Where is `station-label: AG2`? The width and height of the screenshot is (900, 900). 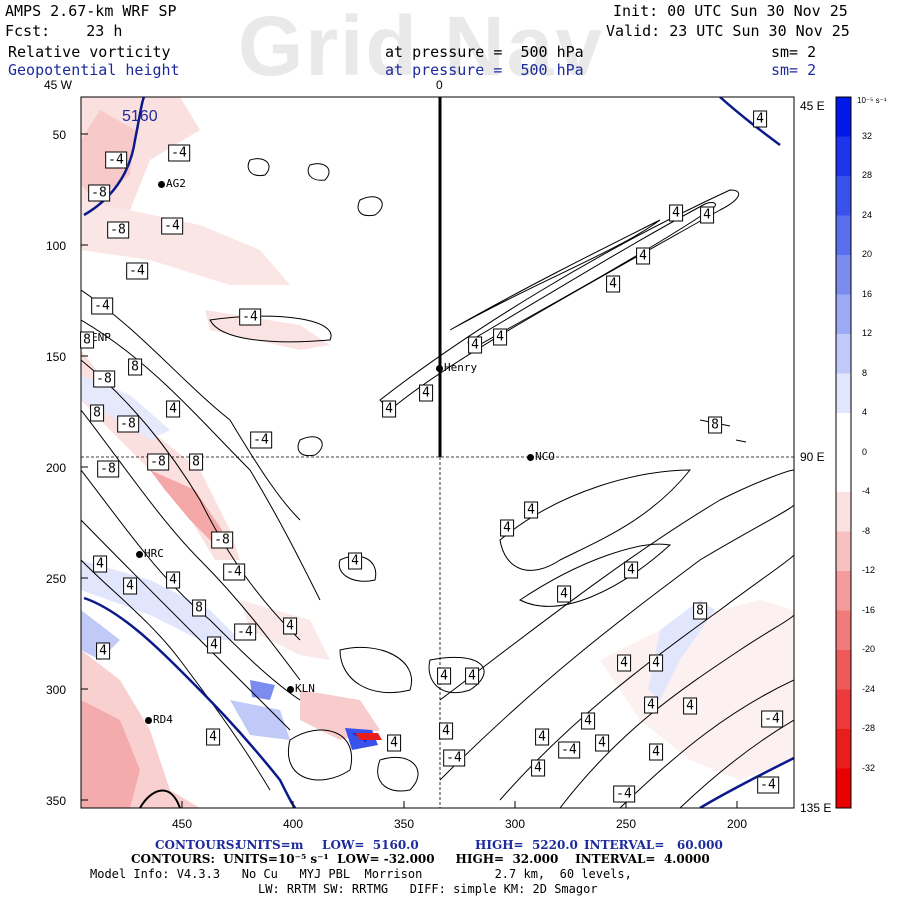
station-label: AG2 is located at coordinates (176, 183).